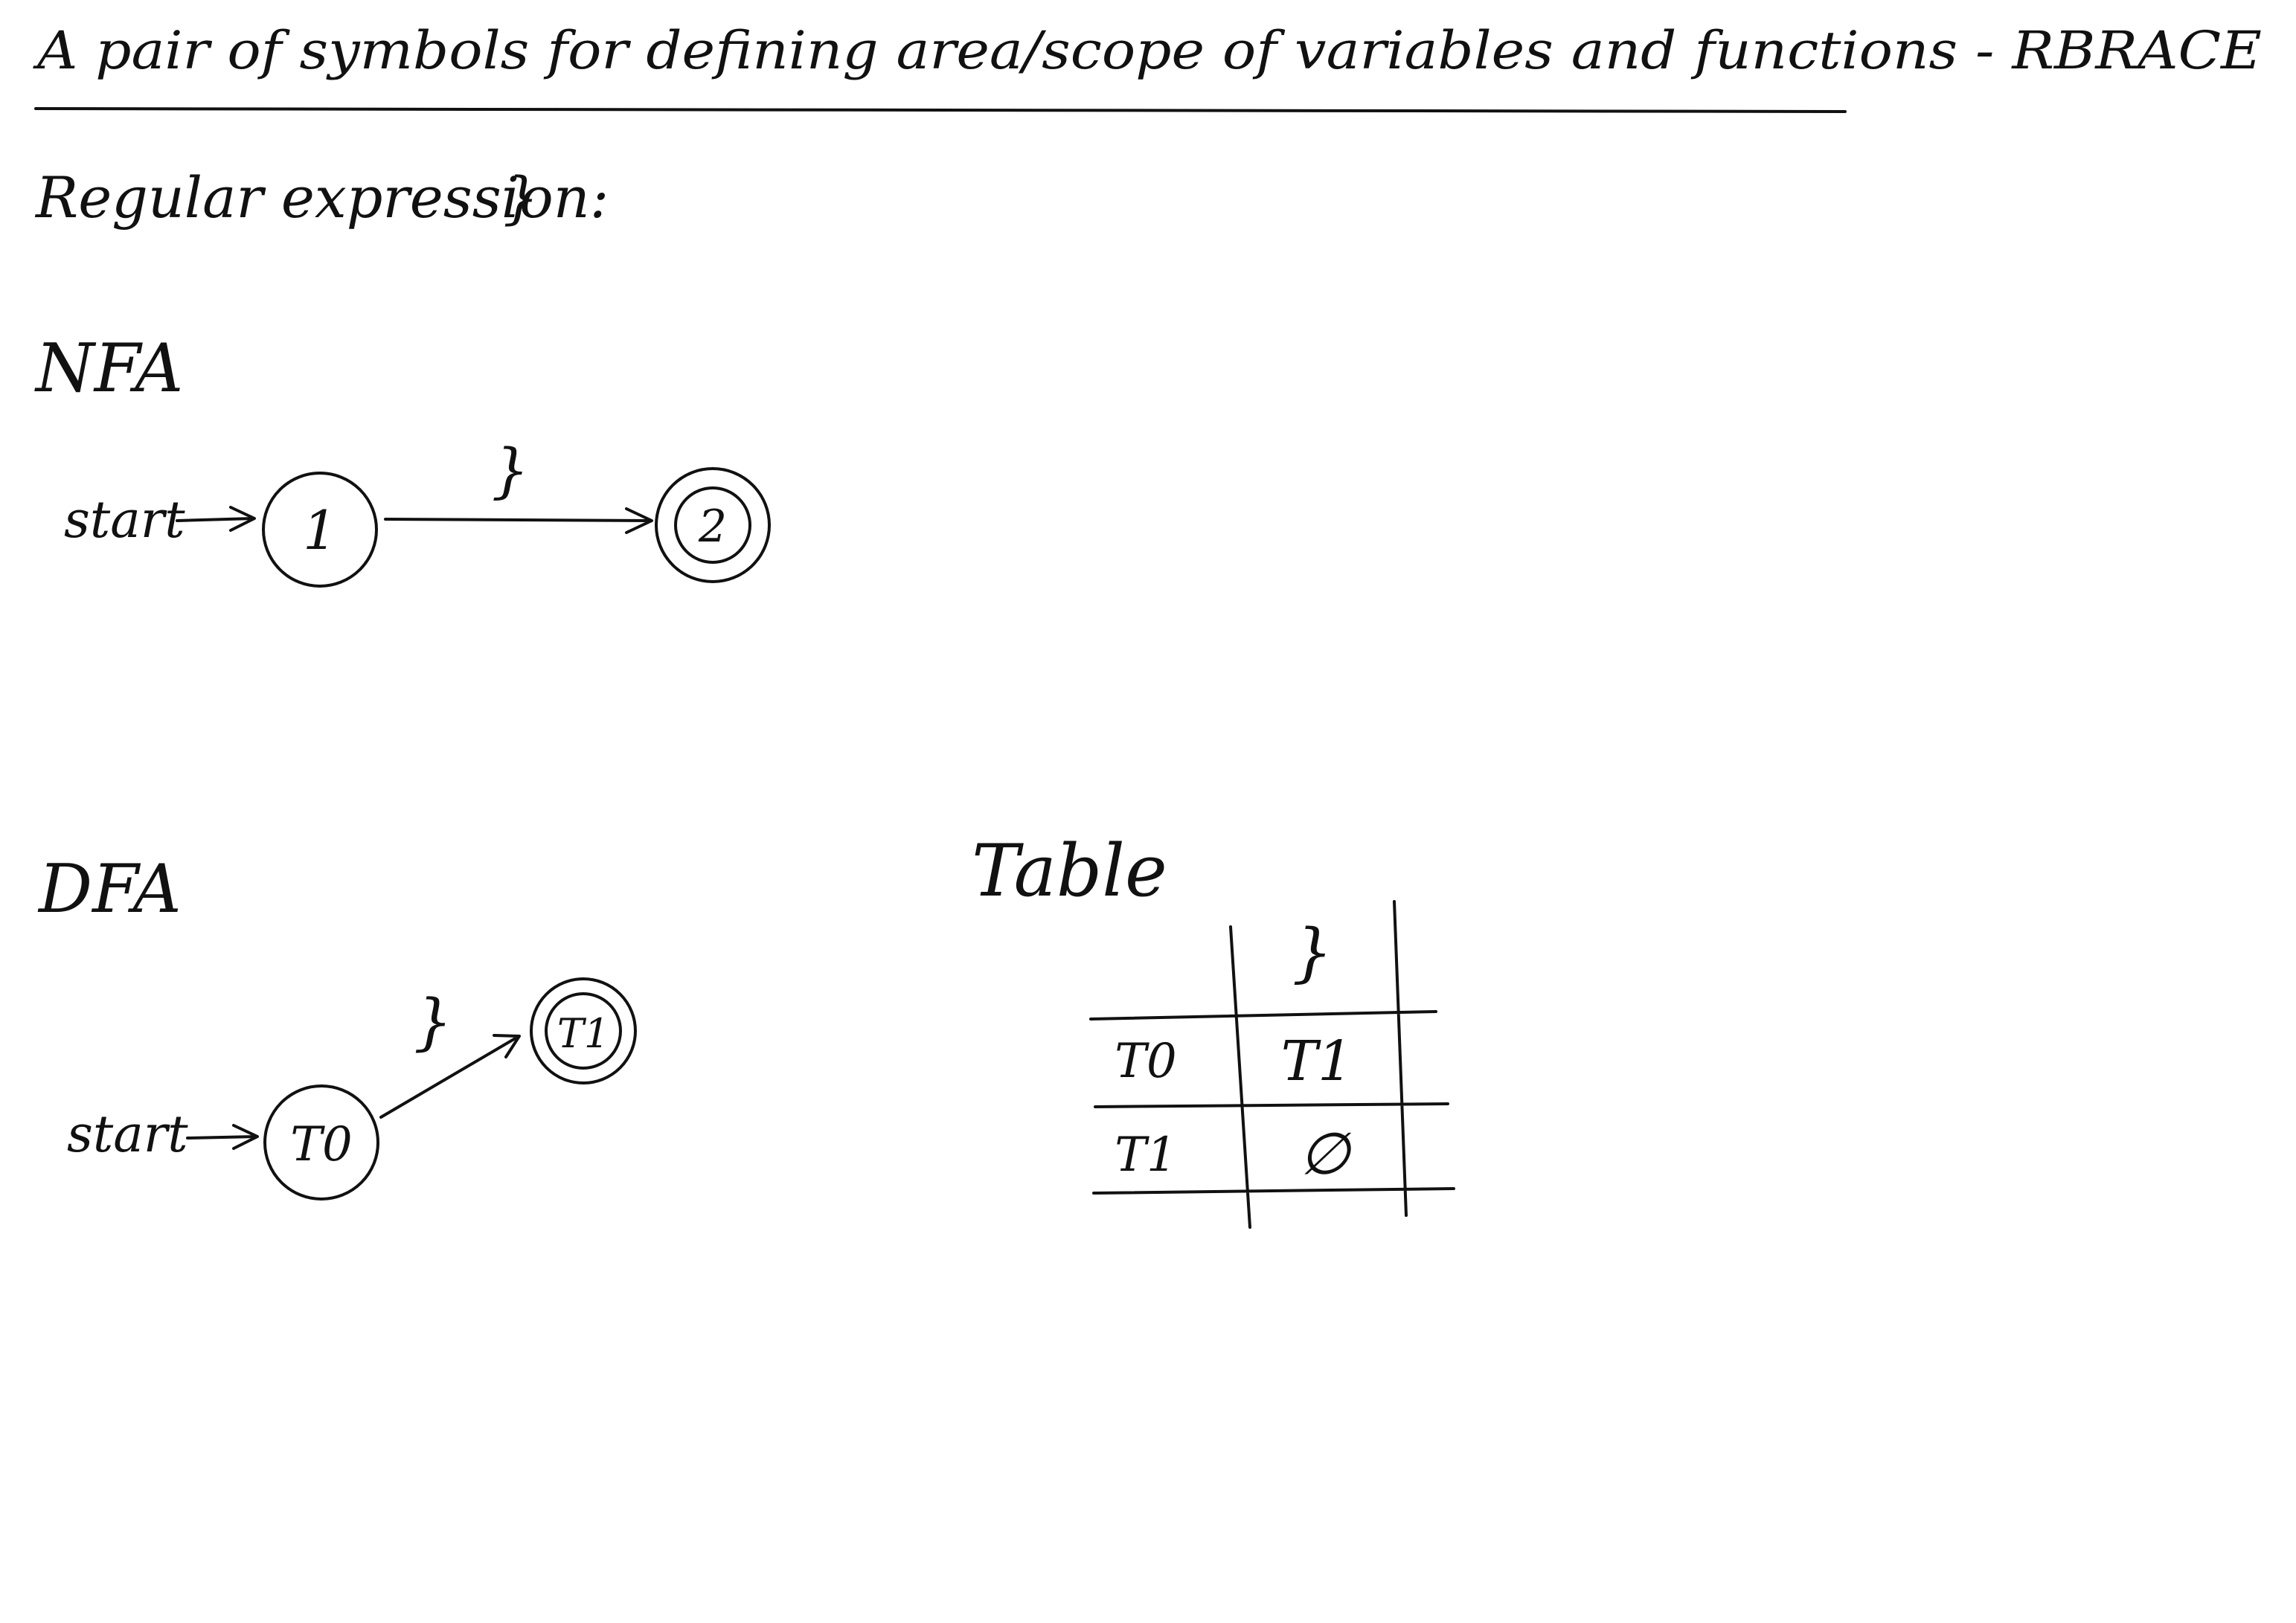  I want to click on dfa-start-label: start, so click(127, 1134).